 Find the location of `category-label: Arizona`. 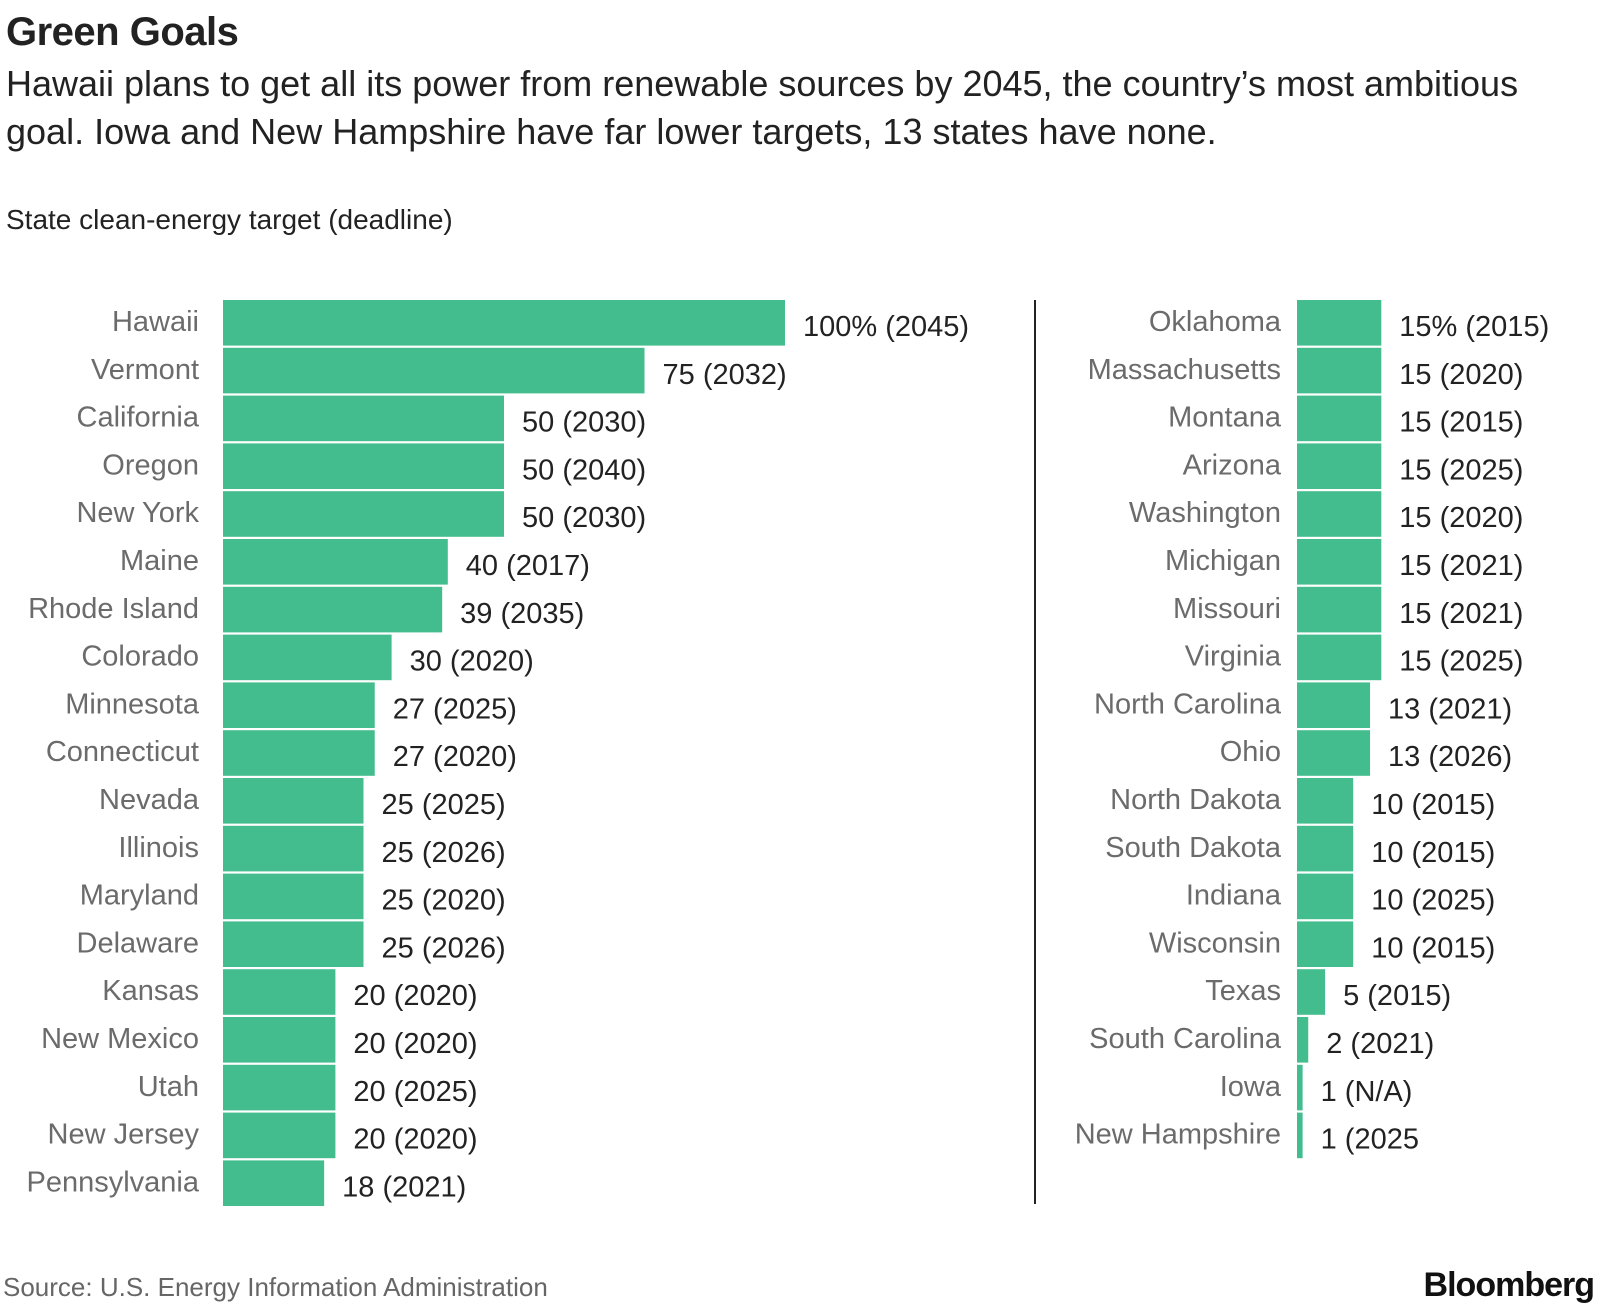

category-label: Arizona is located at coordinates (1232, 465).